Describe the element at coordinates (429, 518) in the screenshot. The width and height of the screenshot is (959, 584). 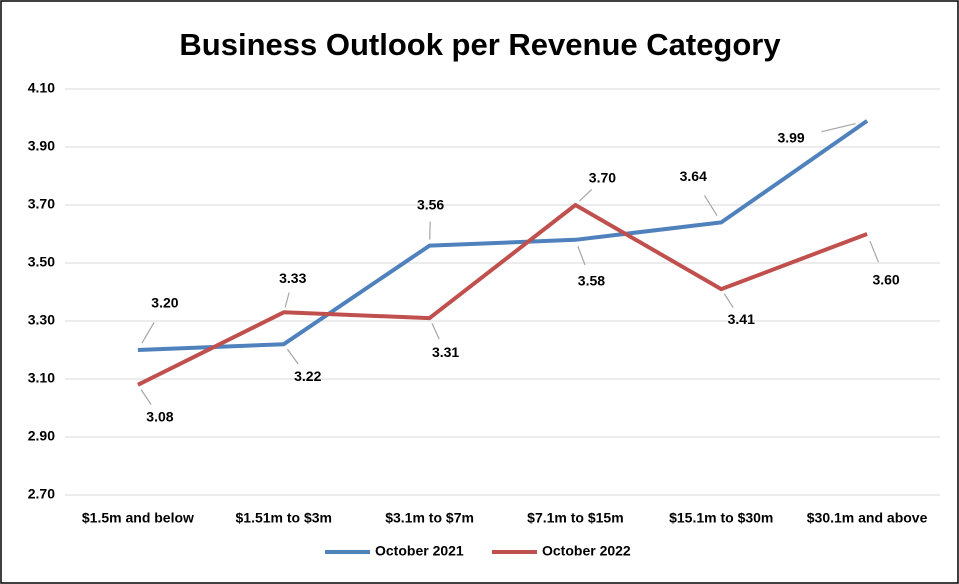
I see `x-tick-label: $3.1m to $7m` at that location.